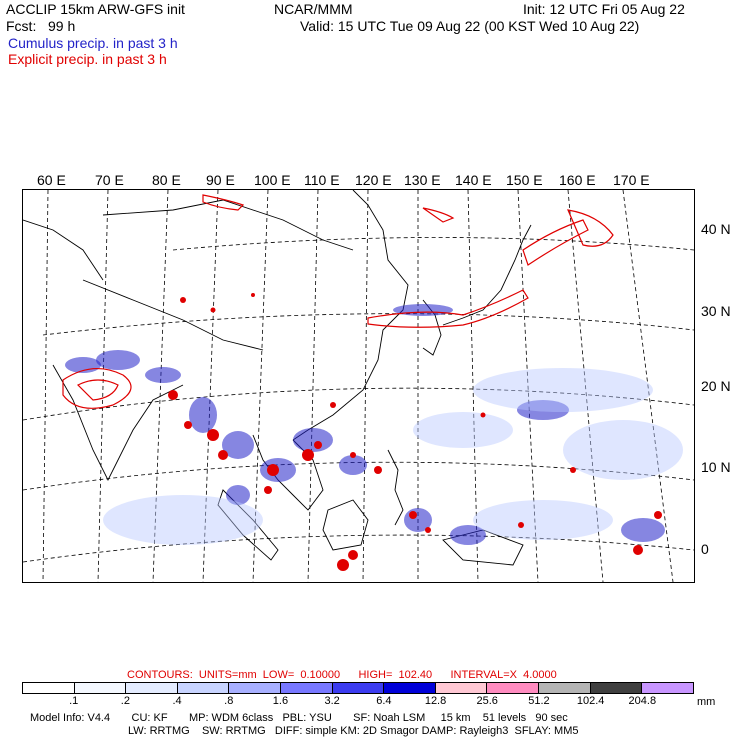 This screenshot has height=740, width=740. Describe the element at coordinates (716, 311) in the screenshot. I see `lat-label: 30 N` at that location.